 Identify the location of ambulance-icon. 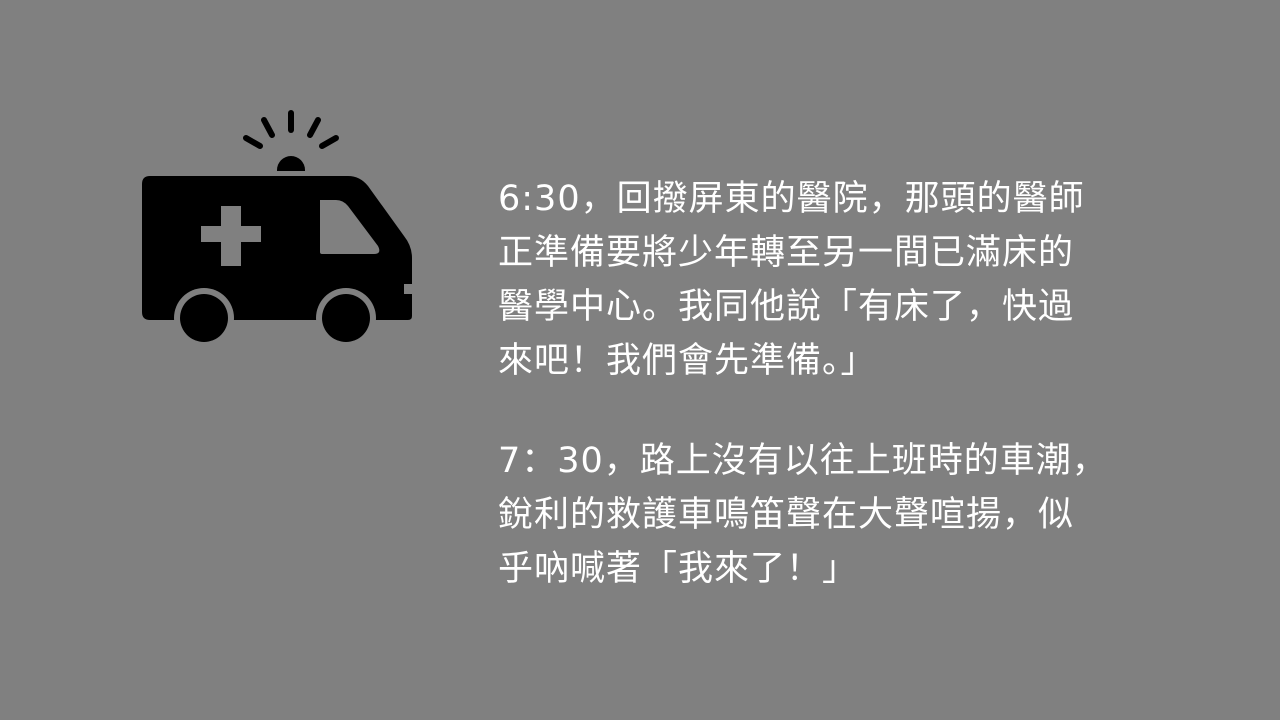
(277, 227).